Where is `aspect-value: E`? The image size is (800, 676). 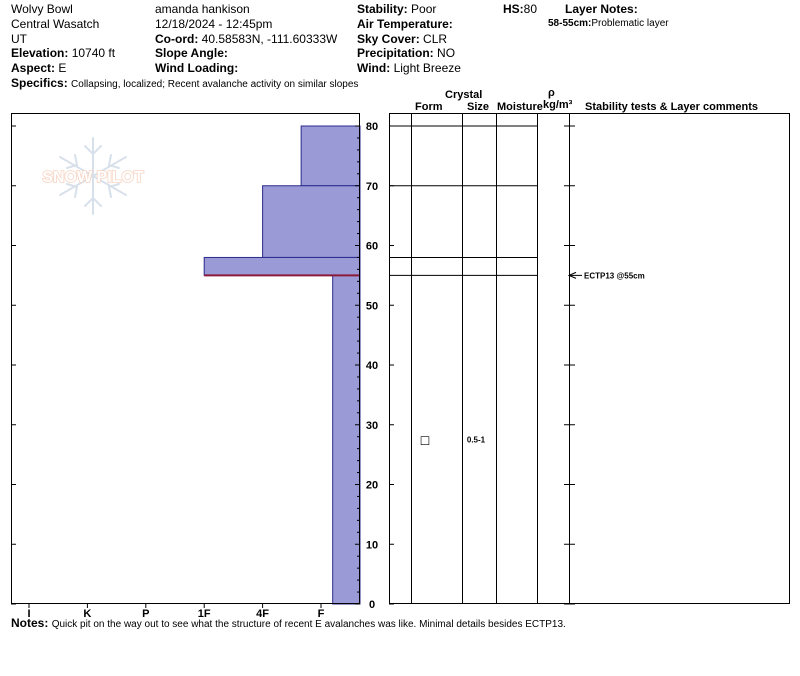 aspect-value: E is located at coordinates (62, 68).